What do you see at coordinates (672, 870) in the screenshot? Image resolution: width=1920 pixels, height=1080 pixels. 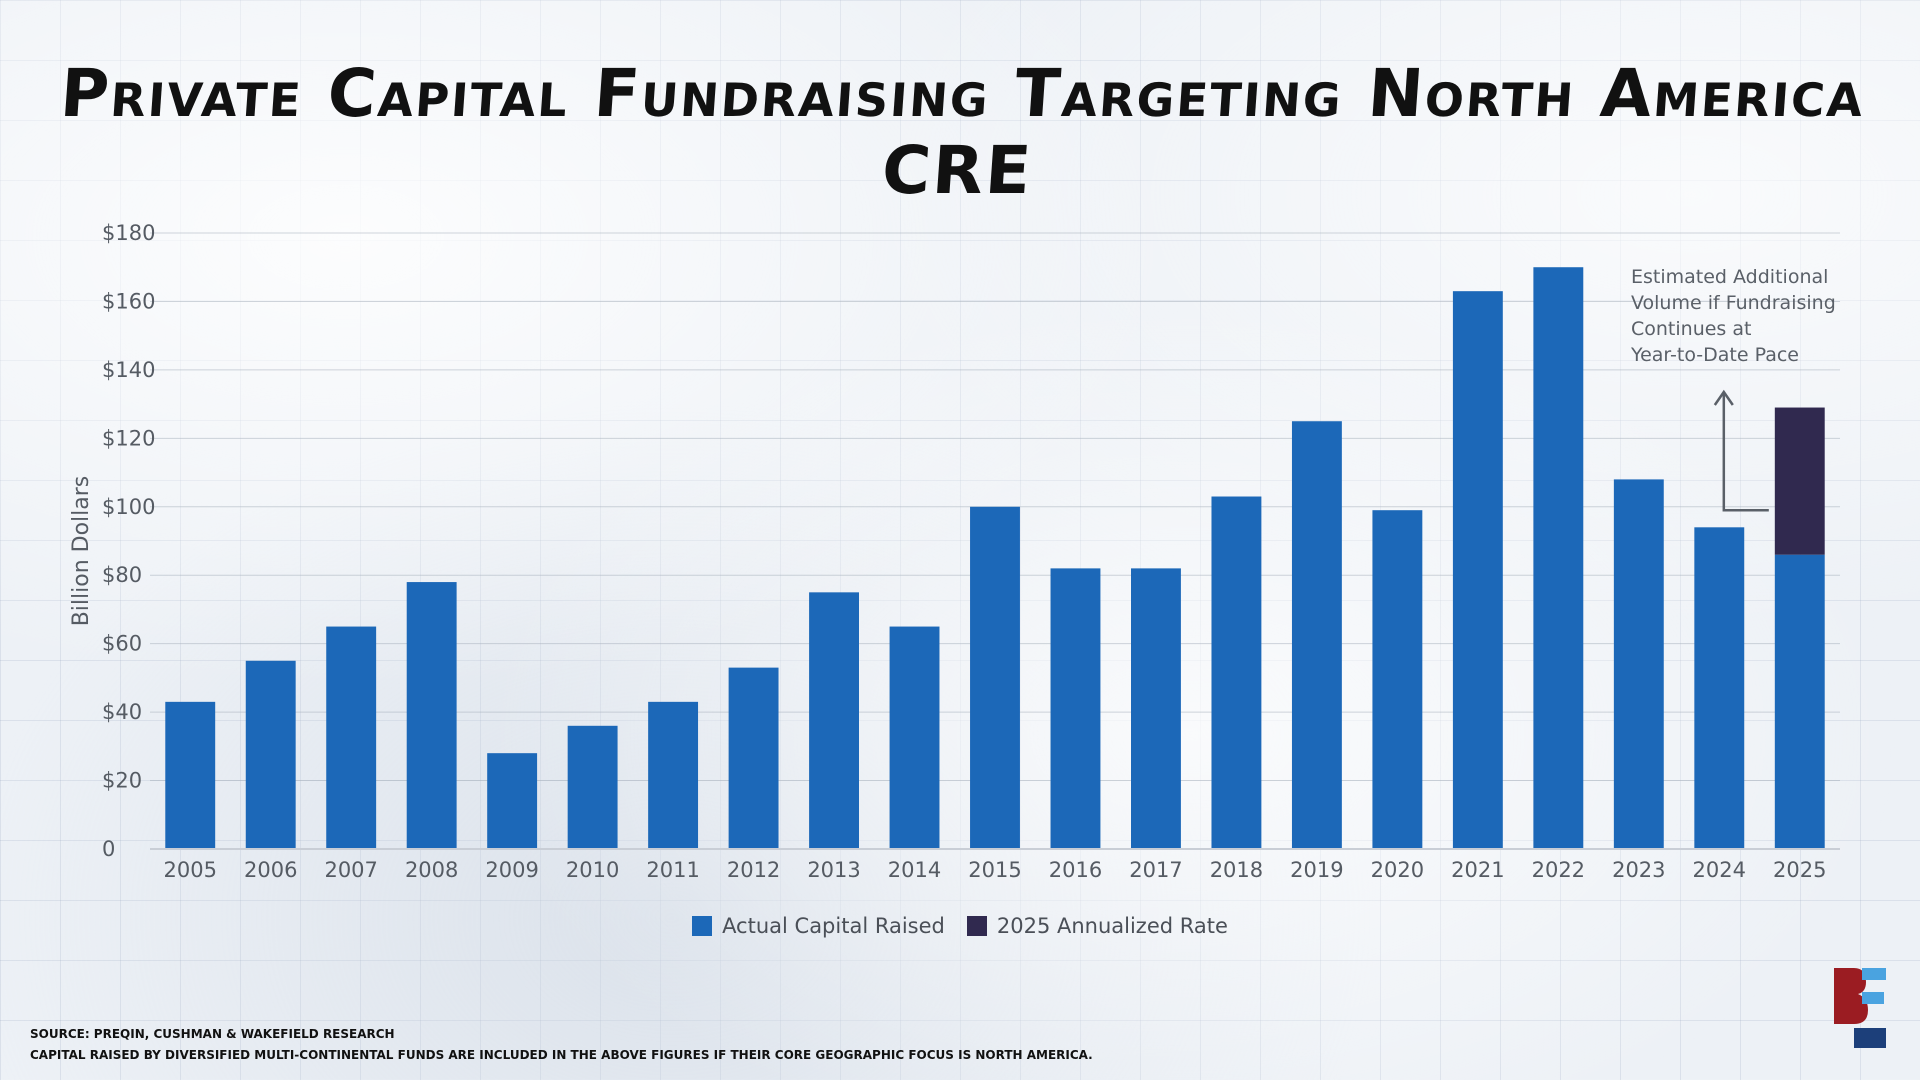 I see `x-tick-label: 2011` at bounding box center [672, 870].